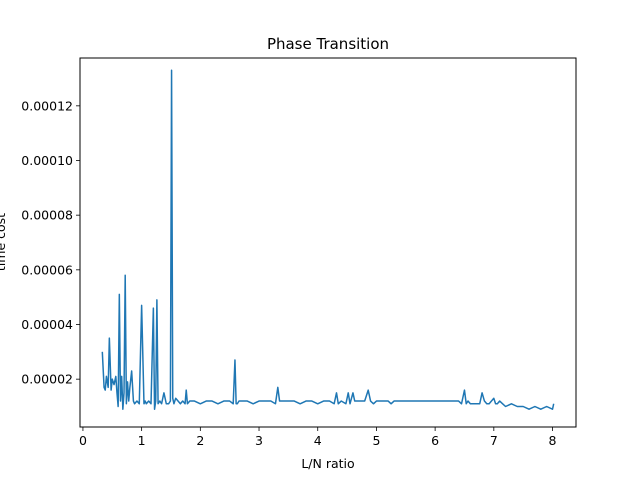 This screenshot has height=480, width=640. I want to click on y-tick-label: 0.00008, so click(47, 215).